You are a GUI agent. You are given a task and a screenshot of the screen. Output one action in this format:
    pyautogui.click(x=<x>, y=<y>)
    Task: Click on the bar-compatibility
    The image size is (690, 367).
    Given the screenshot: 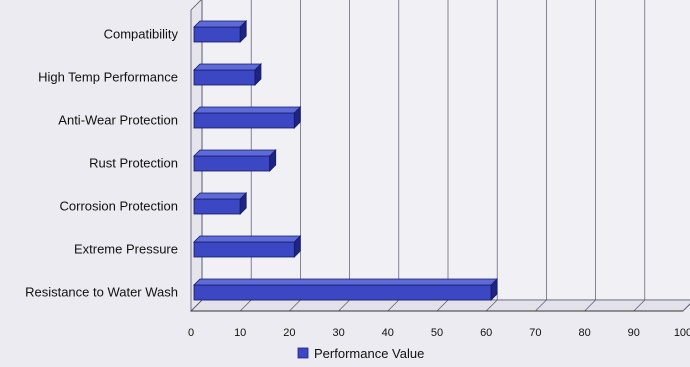 What is the action you would take?
    pyautogui.click(x=220, y=31)
    